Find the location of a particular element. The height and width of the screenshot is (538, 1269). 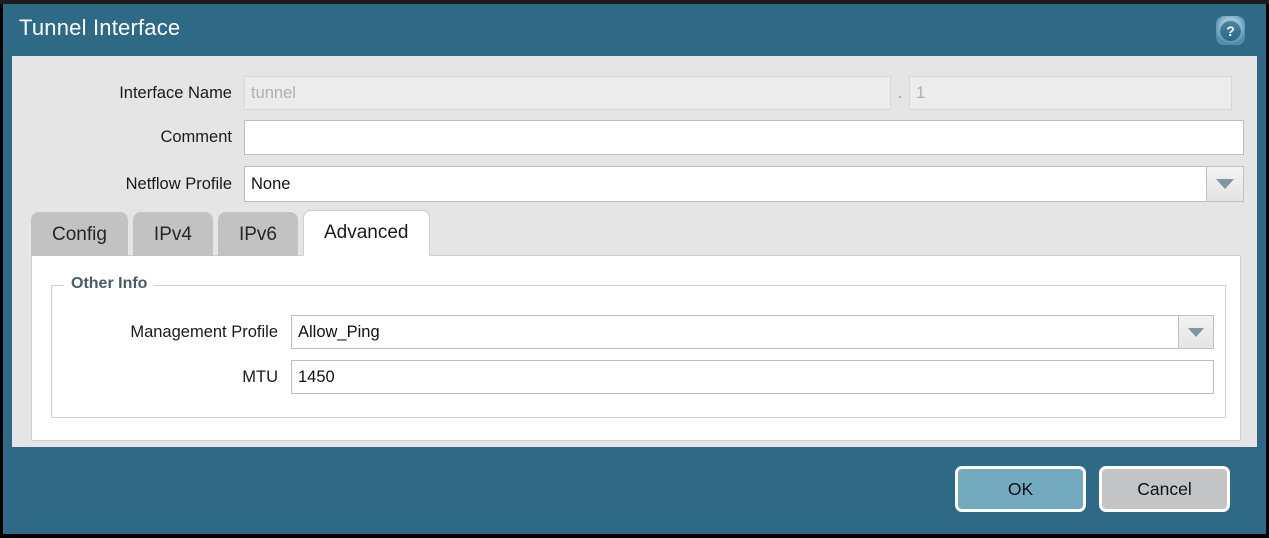

netflow-profile-dropdown-button is located at coordinates (1225, 184).